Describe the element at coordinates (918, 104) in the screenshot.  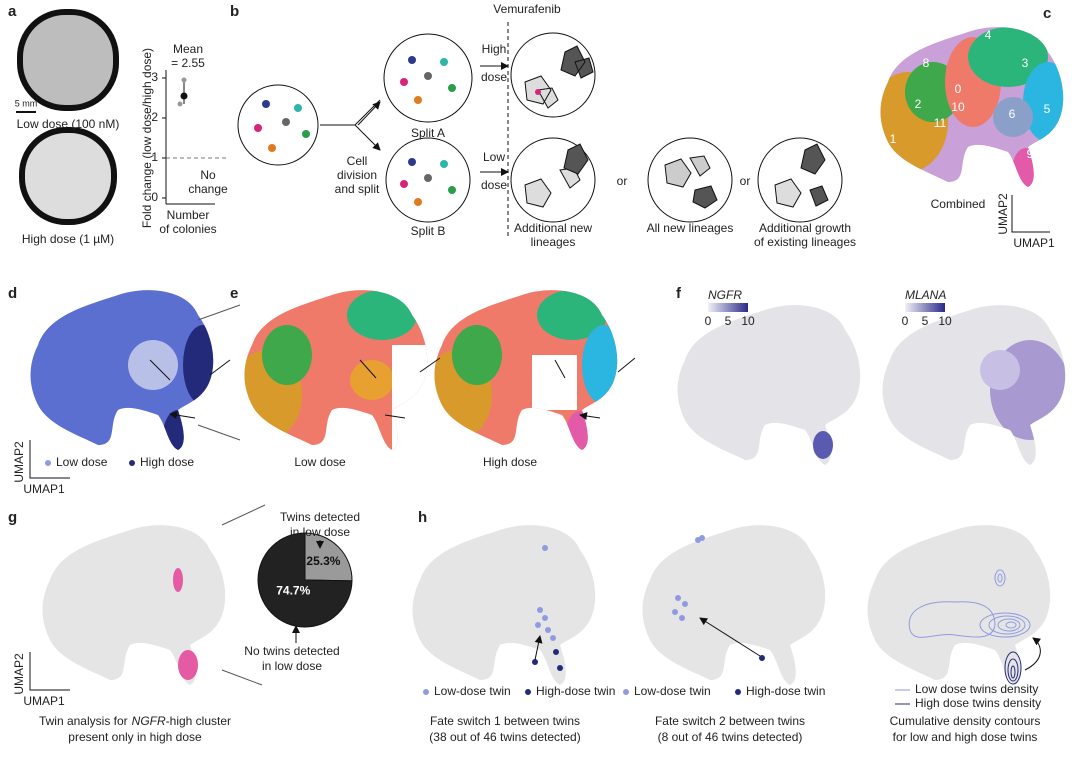
I see `cluster-label: 2` at that location.